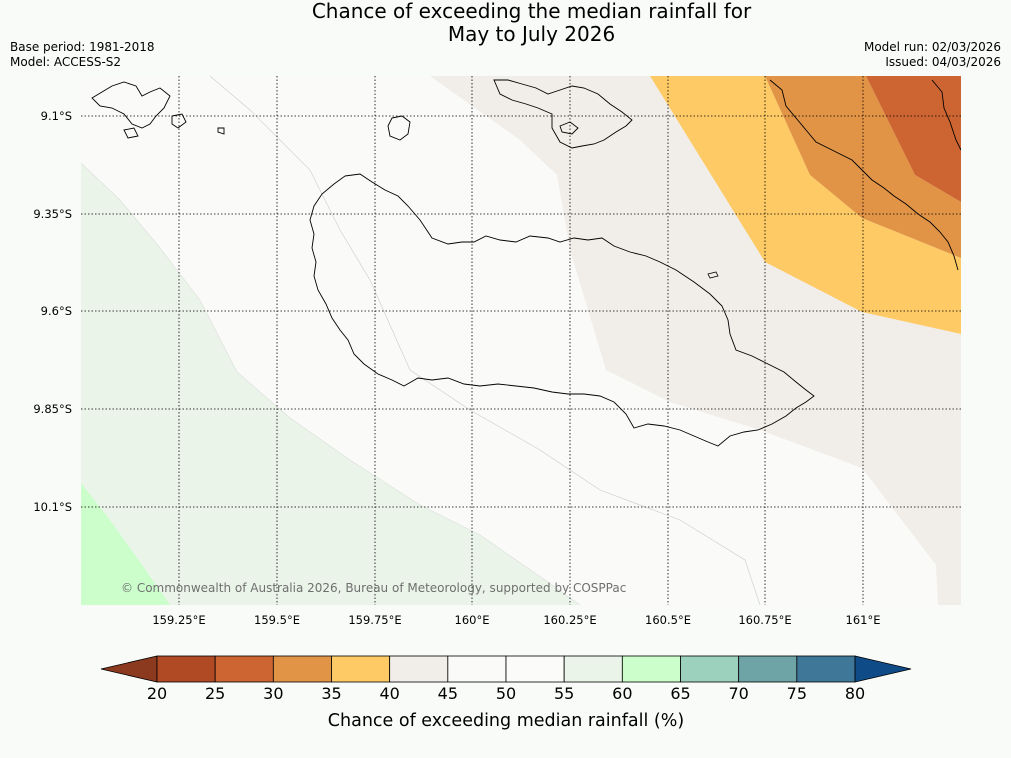  I want to click on colorbar-label: Chance of exceeding median rainfall (%), so click(506, 721).